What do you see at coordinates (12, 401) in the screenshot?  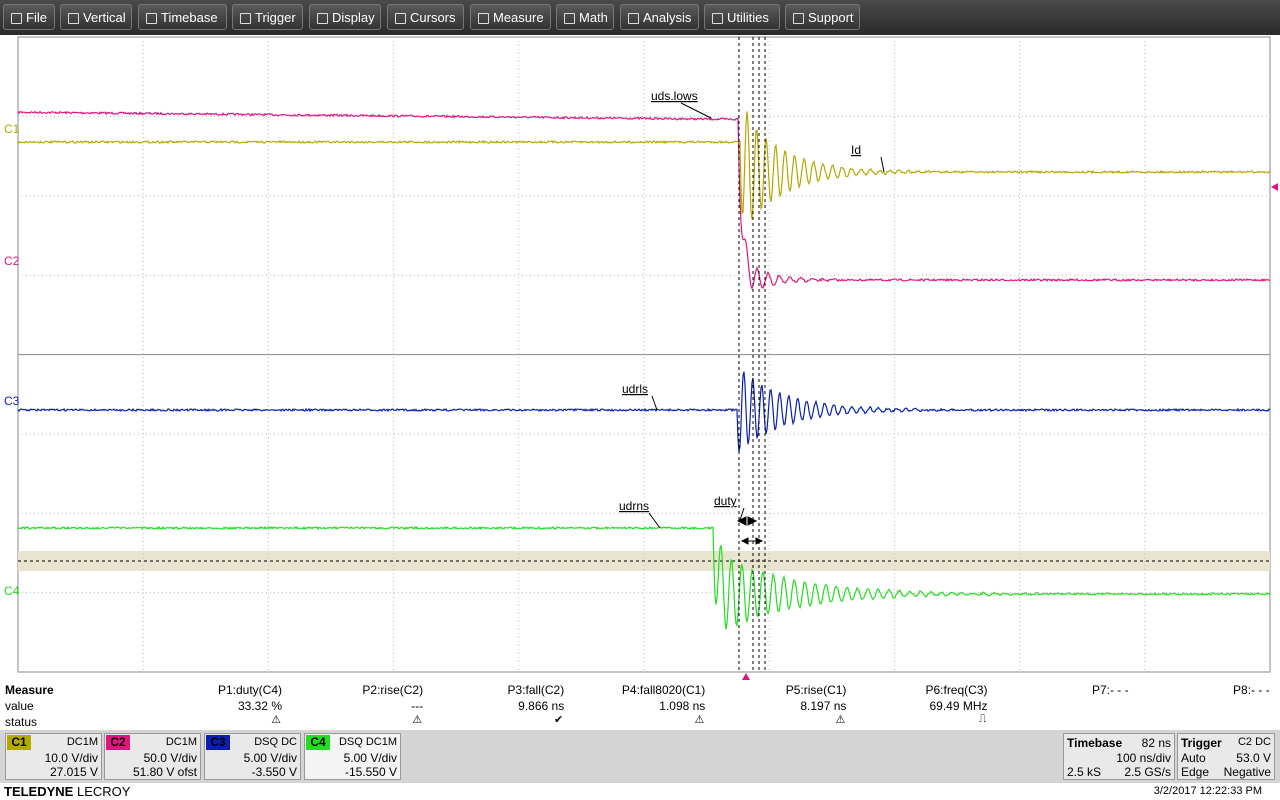 I see `channel-marker: C3` at bounding box center [12, 401].